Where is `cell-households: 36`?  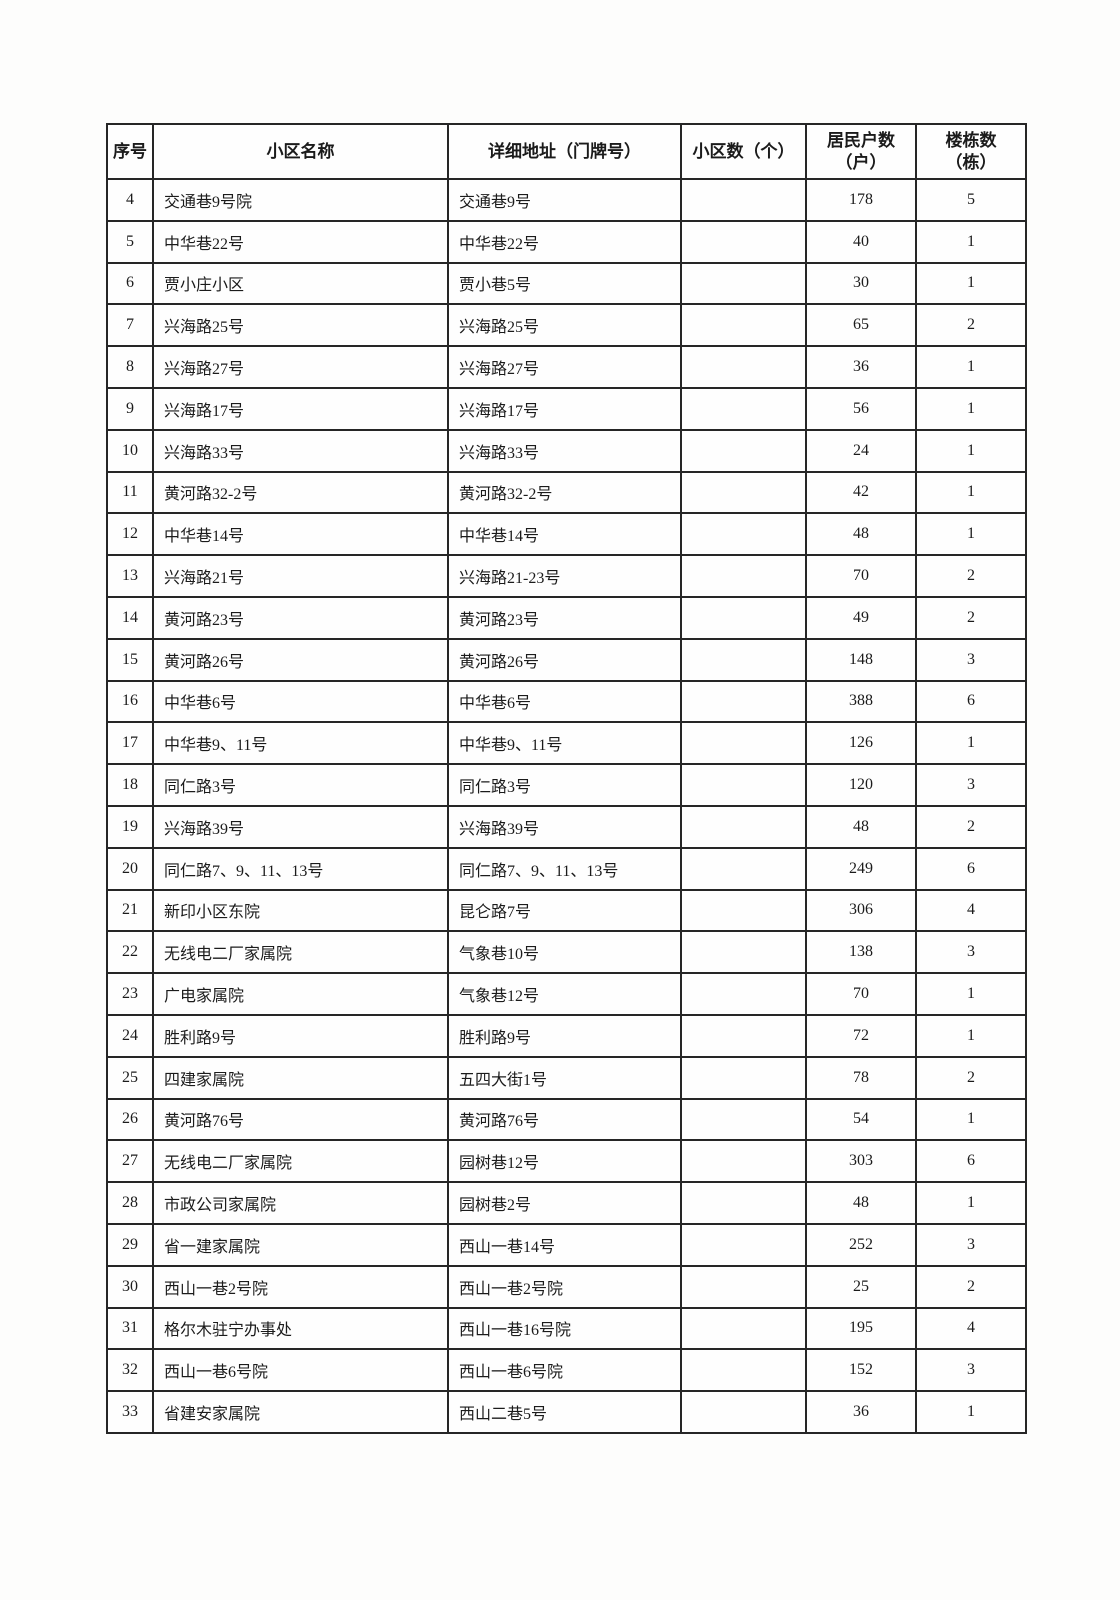
cell-households: 36 is located at coordinates (861, 1412).